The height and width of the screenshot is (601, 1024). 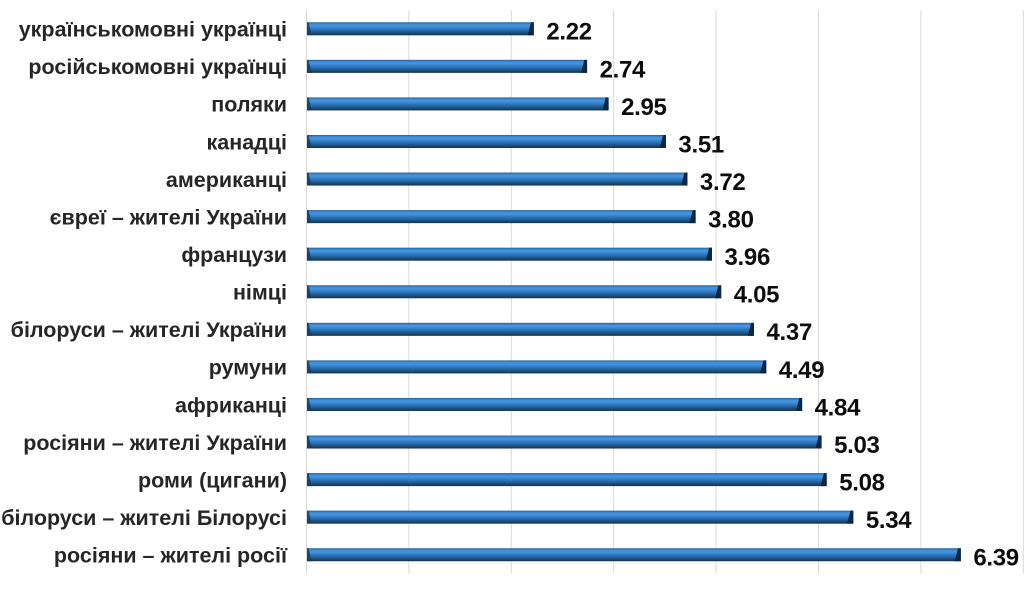 I want to click on svg-text: 2.95, so click(x=644, y=107).